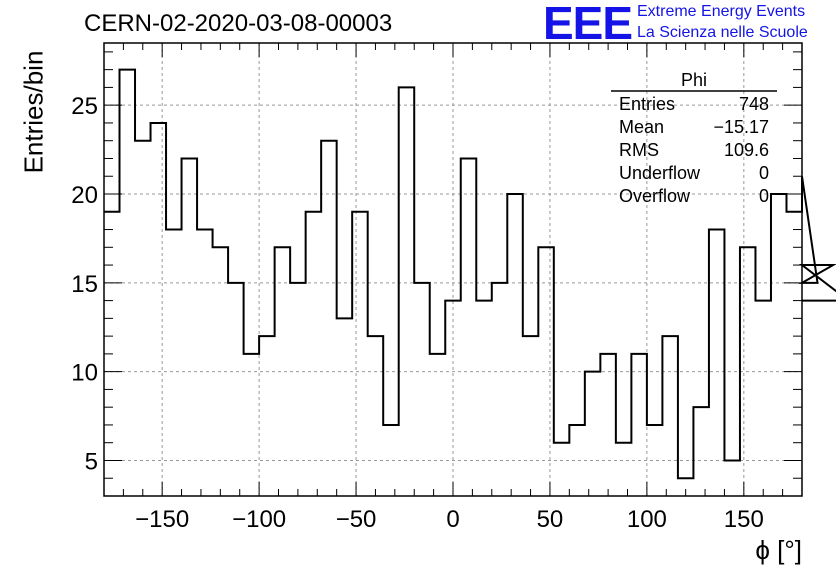 The image size is (836, 572). What do you see at coordinates (588, 24) in the screenshot?
I see `eee-logo: EEE` at bounding box center [588, 24].